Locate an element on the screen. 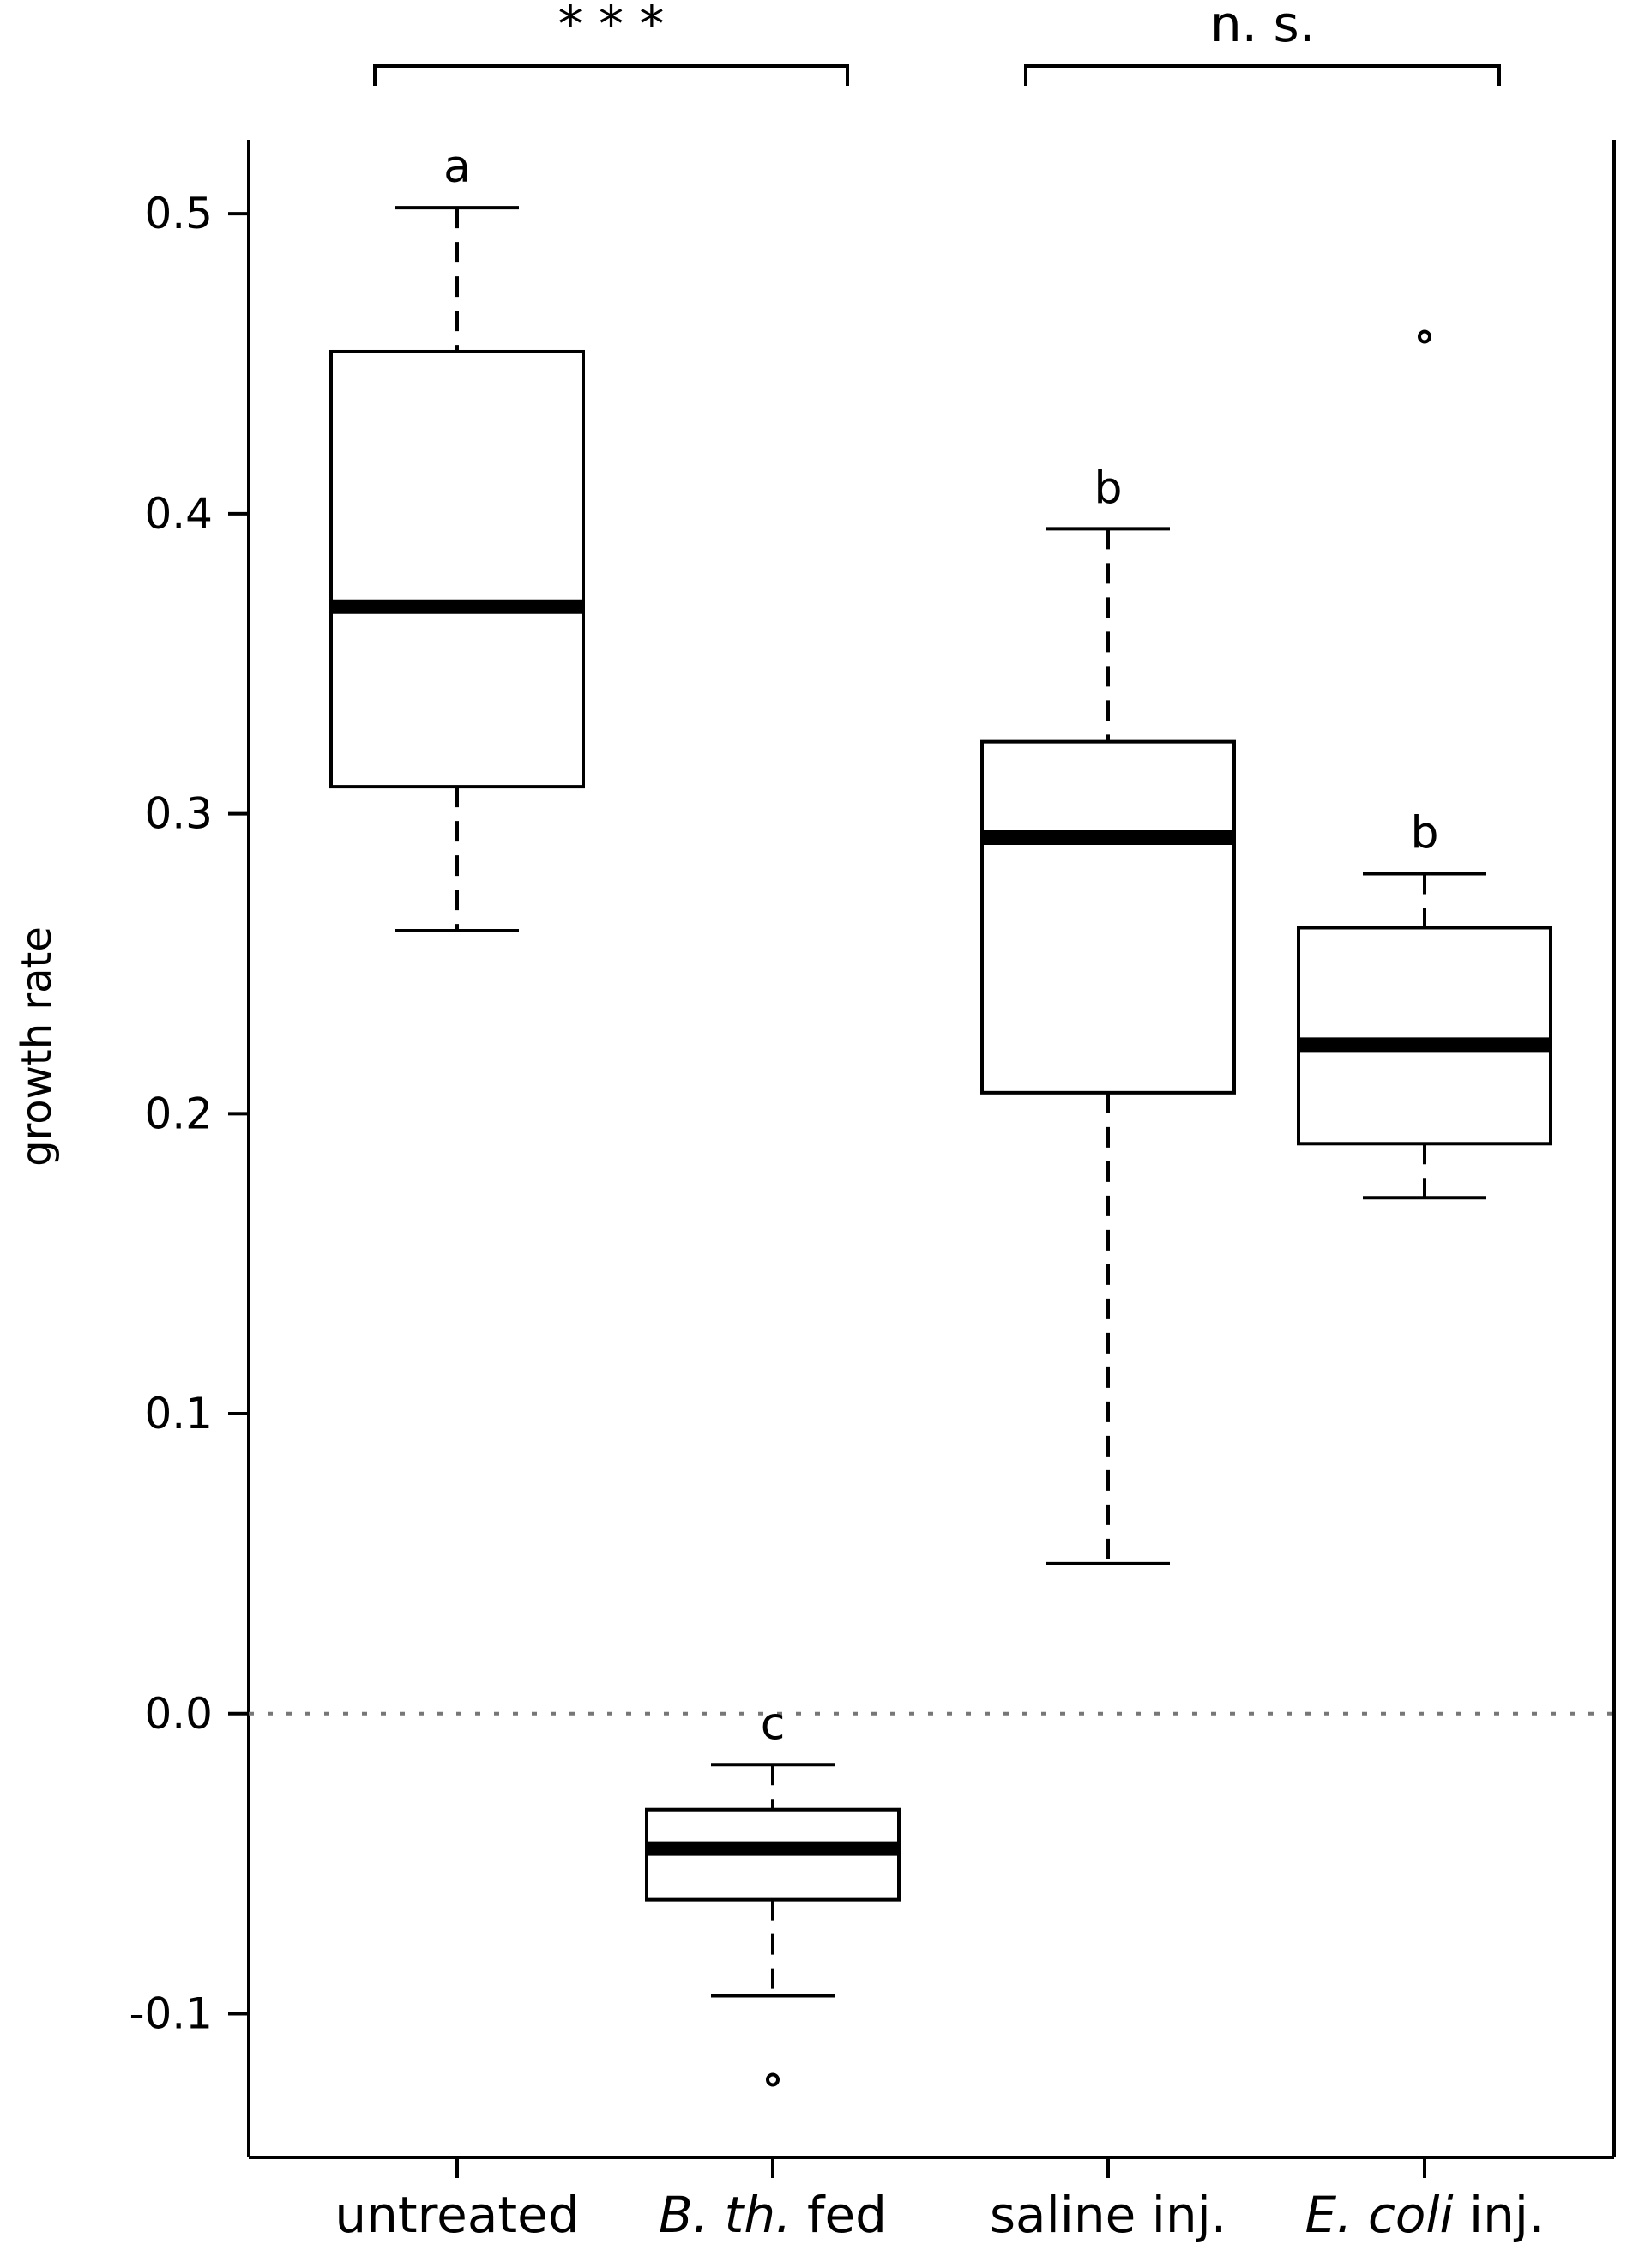 This screenshot has height=2268, width=1627. x-tick-label-part: untreated is located at coordinates (457, 2215).